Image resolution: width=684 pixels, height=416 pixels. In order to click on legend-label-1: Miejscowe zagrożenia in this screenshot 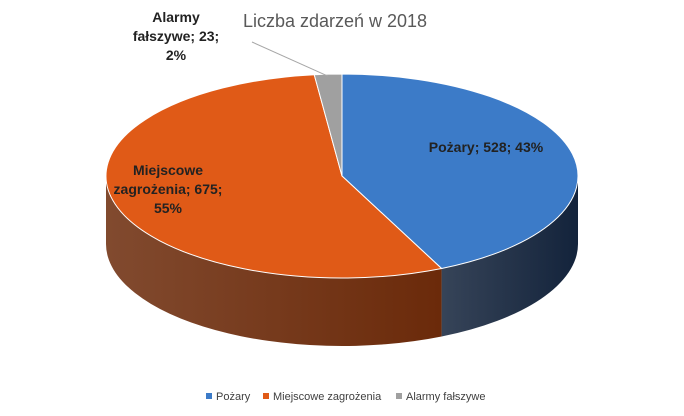, I will do `click(327, 397)`.